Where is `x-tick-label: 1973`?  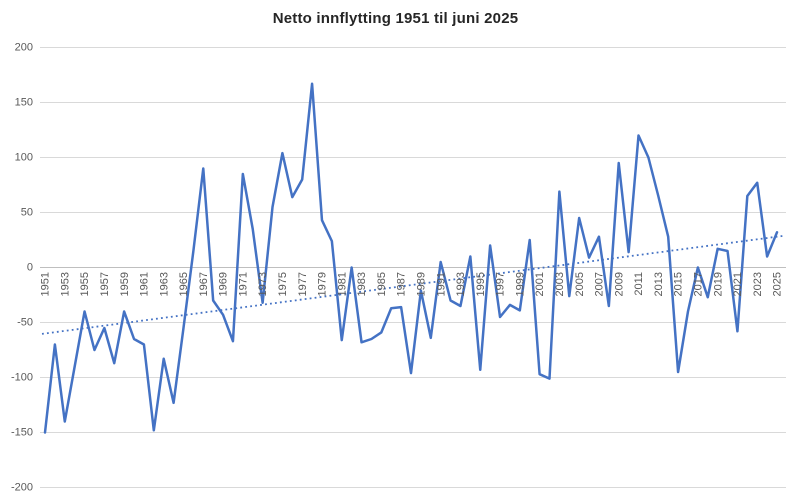 x-tick-label: 1973 is located at coordinates (263, 284).